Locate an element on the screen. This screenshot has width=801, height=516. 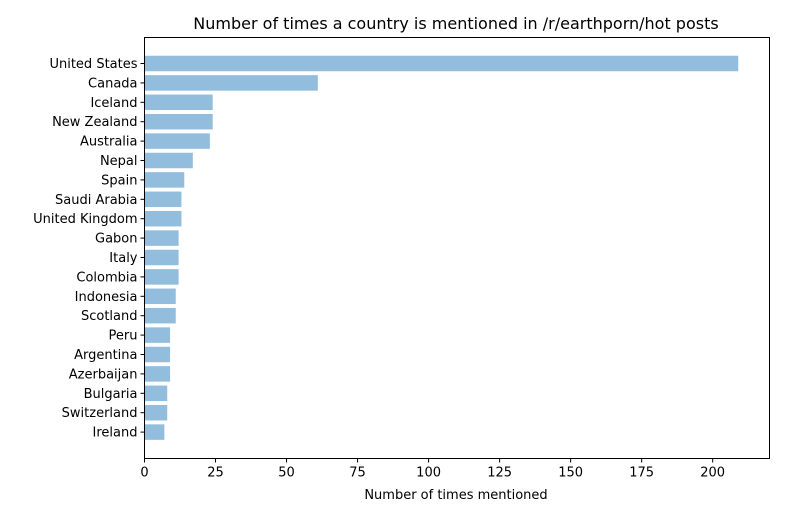
x-tick-label: 50 is located at coordinates (286, 473).